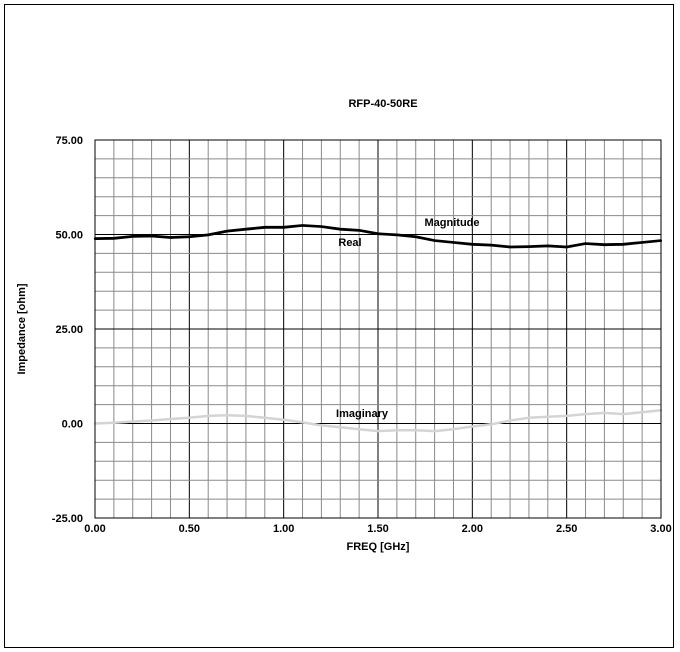 This screenshot has width=680, height=652. I want to click on x-tick-label: 0.50, so click(189, 529).